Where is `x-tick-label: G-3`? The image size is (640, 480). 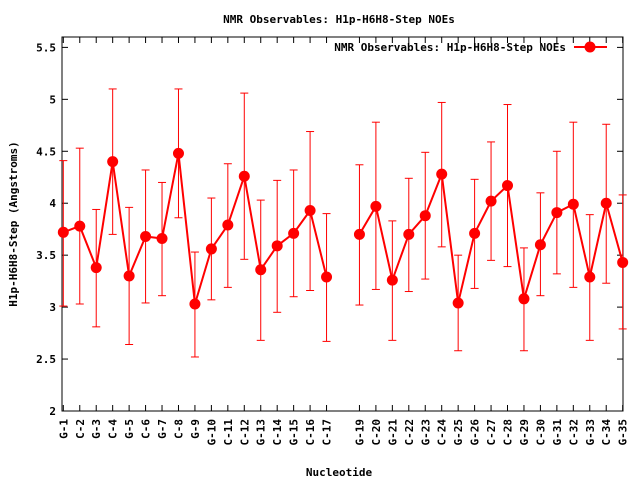 x-tick-label: G-3 is located at coordinates (96, 429).